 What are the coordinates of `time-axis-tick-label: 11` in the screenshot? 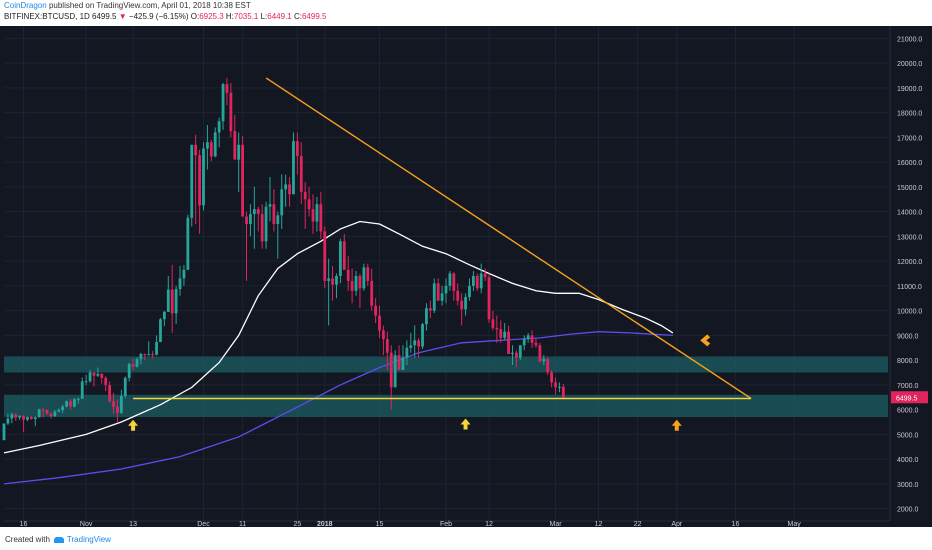 It's located at (242, 524).